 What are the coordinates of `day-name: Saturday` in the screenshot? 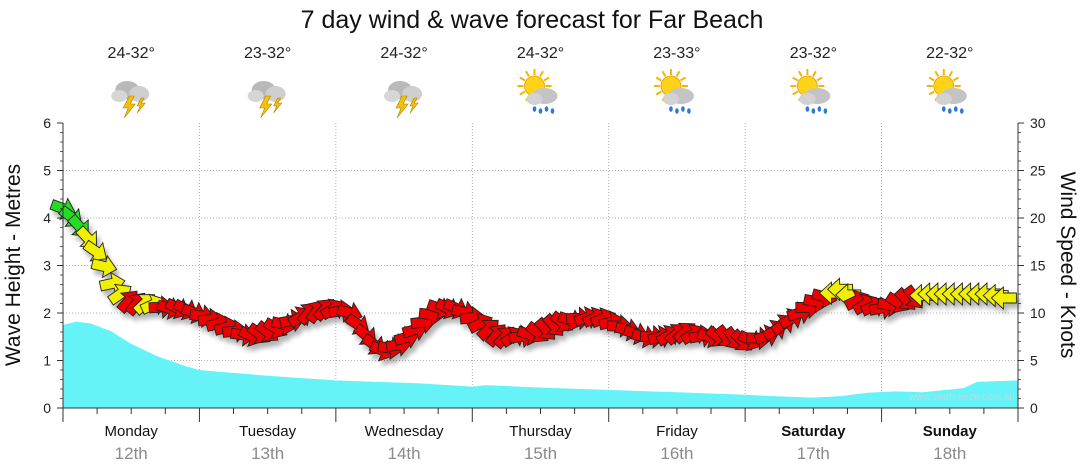 It's located at (813, 431).